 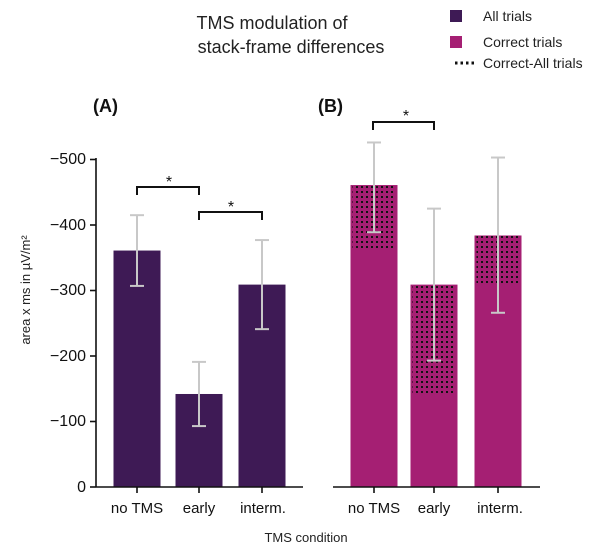 What do you see at coordinates (68, 421) in the screenshot?
I see `y-tick-label: −100` at bounding box center [68, 421].